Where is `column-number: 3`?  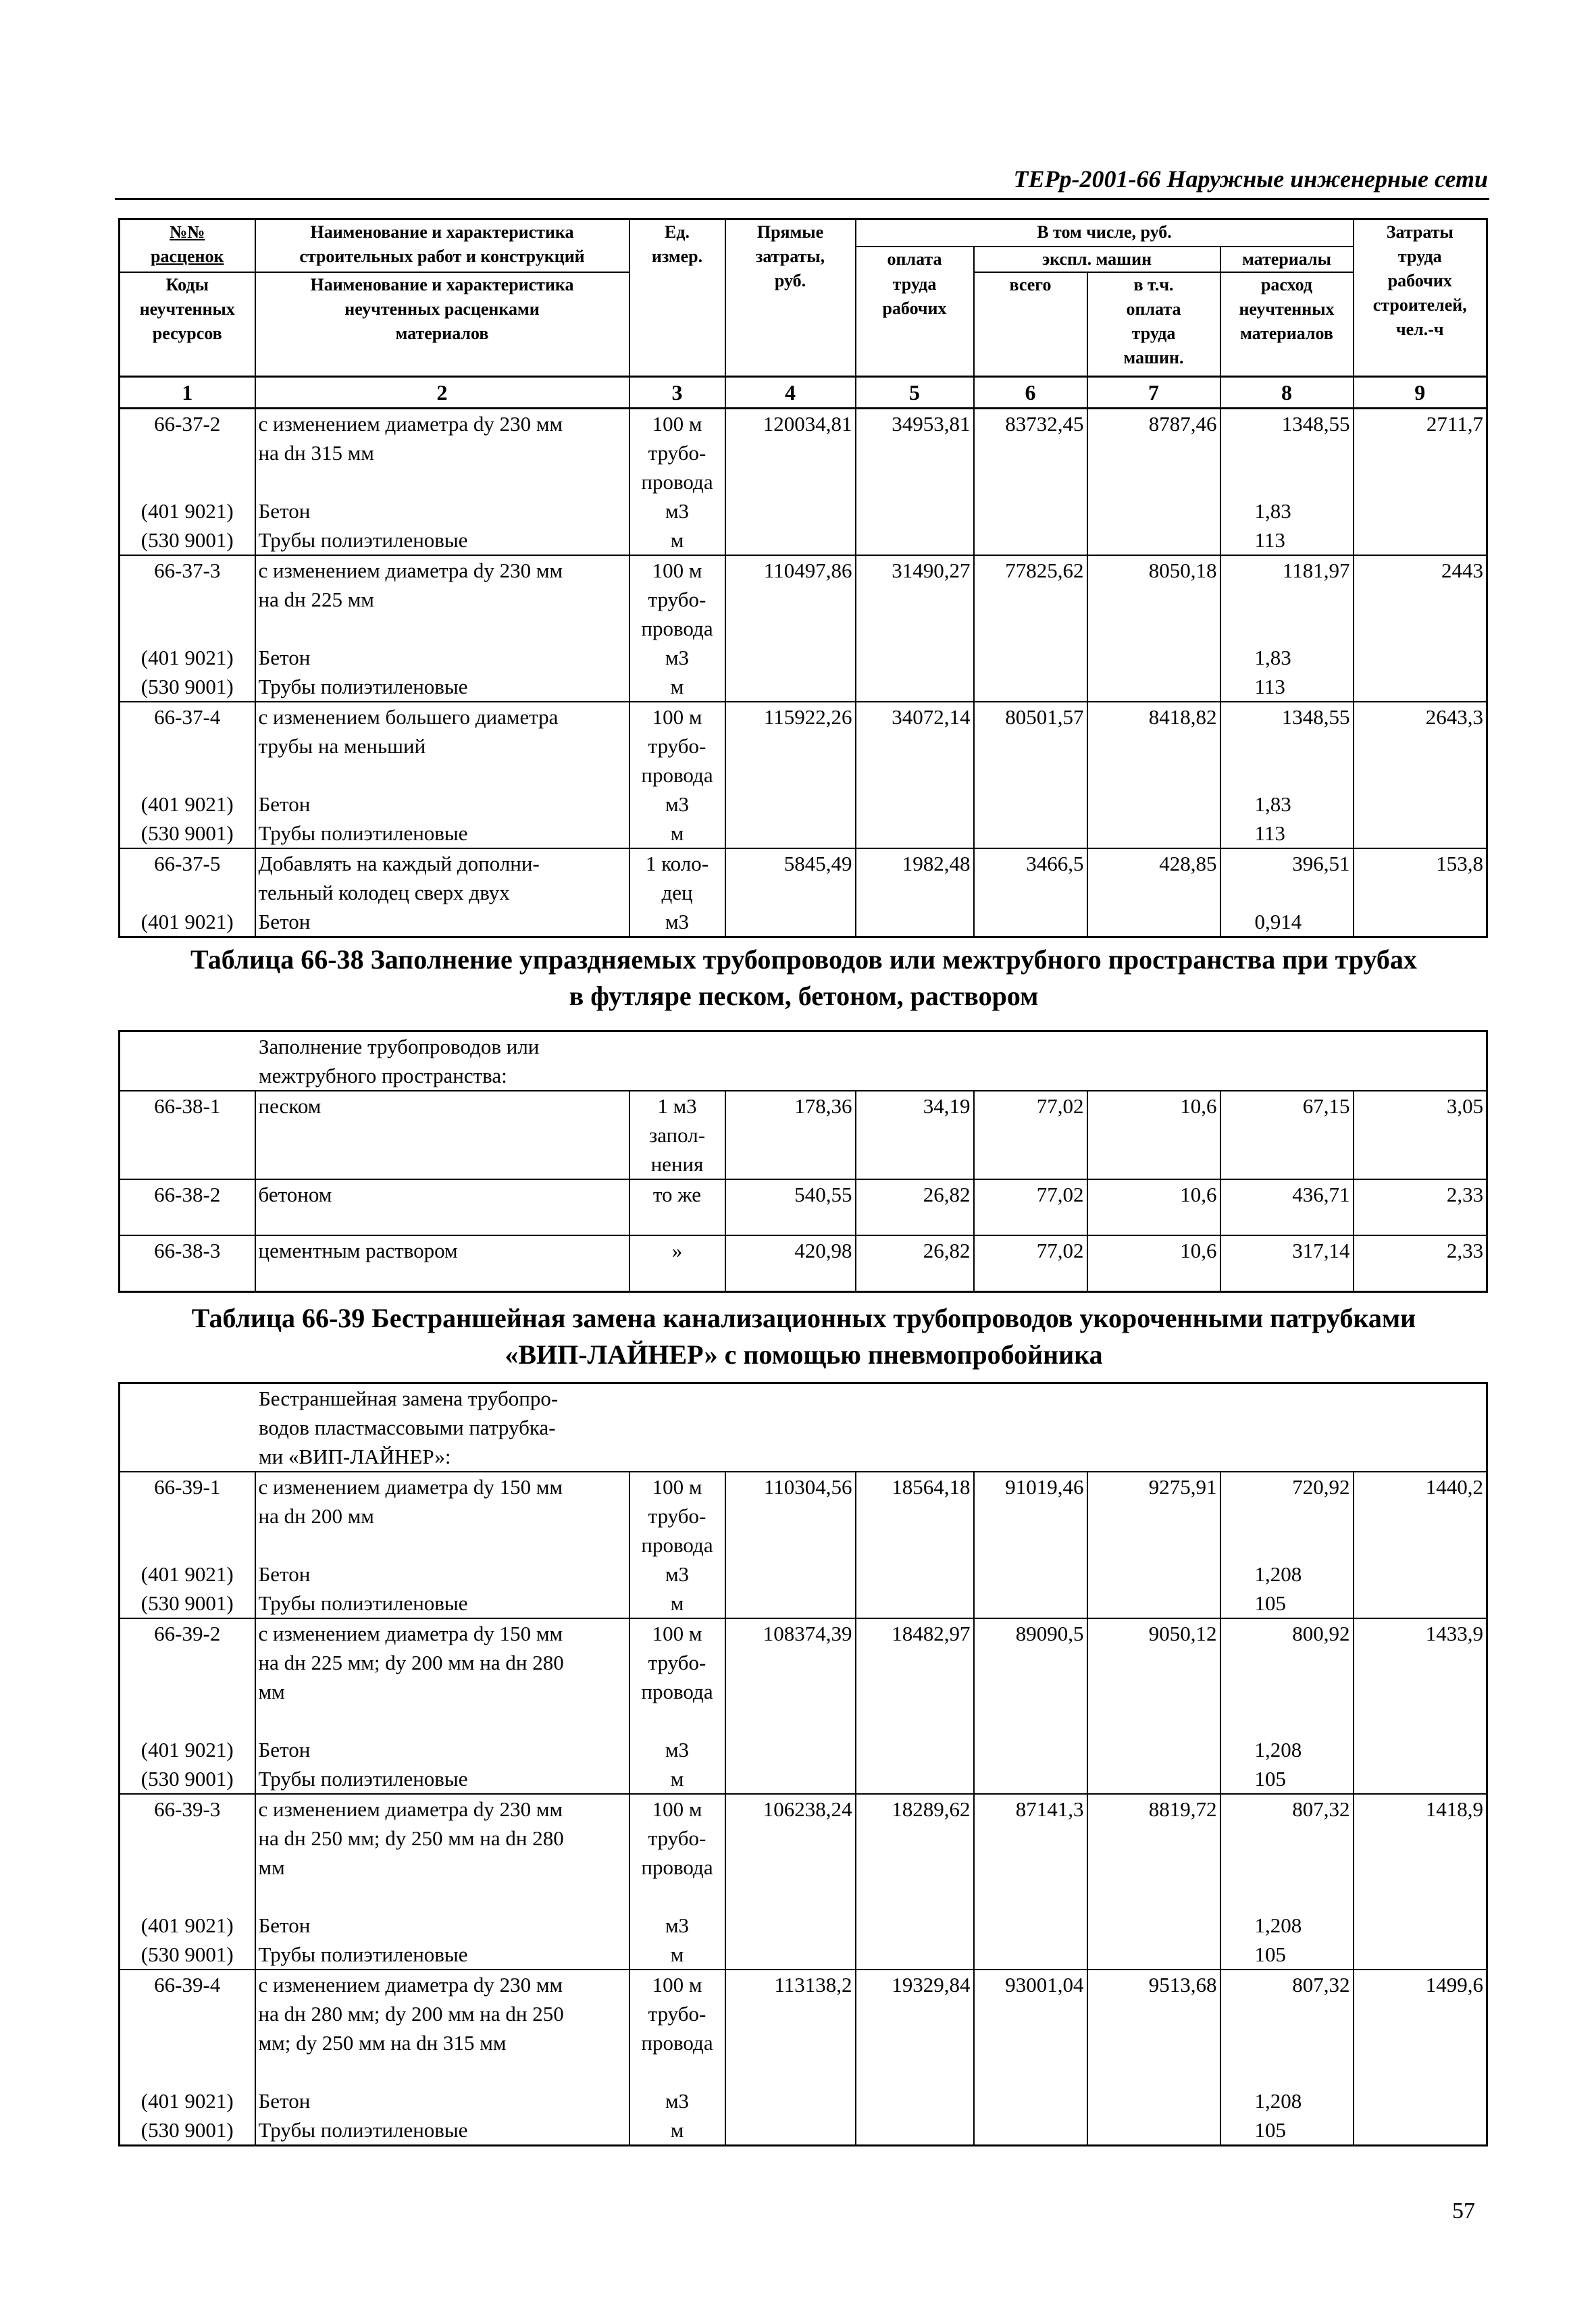 column-number: 3 is located at coordinates (677, 392).